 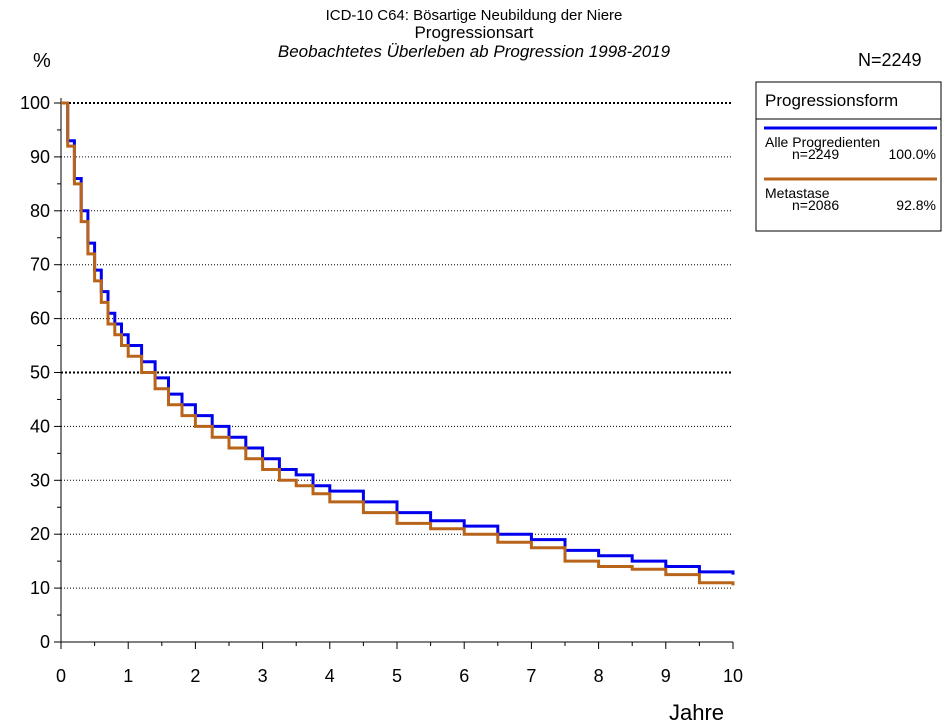 What do you see at coordinates (831, 100) in the screenshot?
I see `legend-title: Progressionsform` at bounding box center [831, 100].